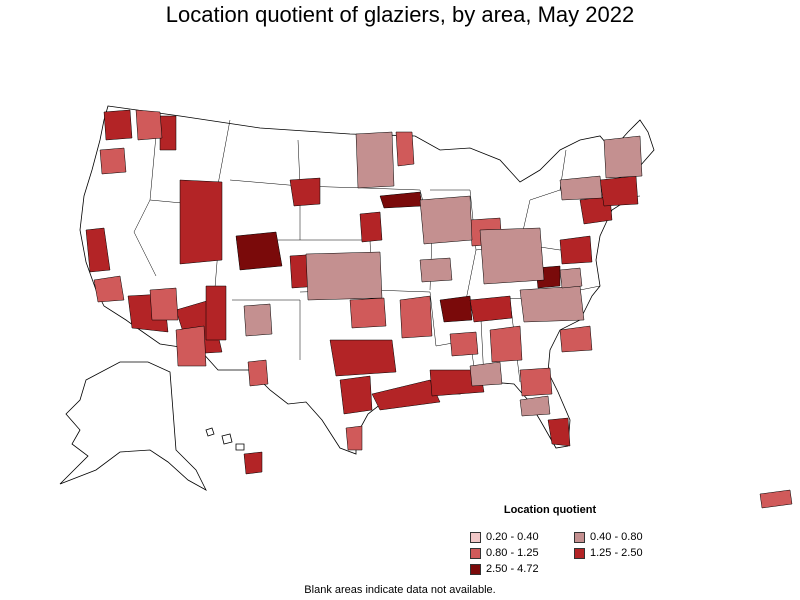 The width and height of the screenshot is (800, 600). What do you see at coordinates (225, 439) in the screenshot?
I see `hawaii-islands` at bounding box center [225, 439].